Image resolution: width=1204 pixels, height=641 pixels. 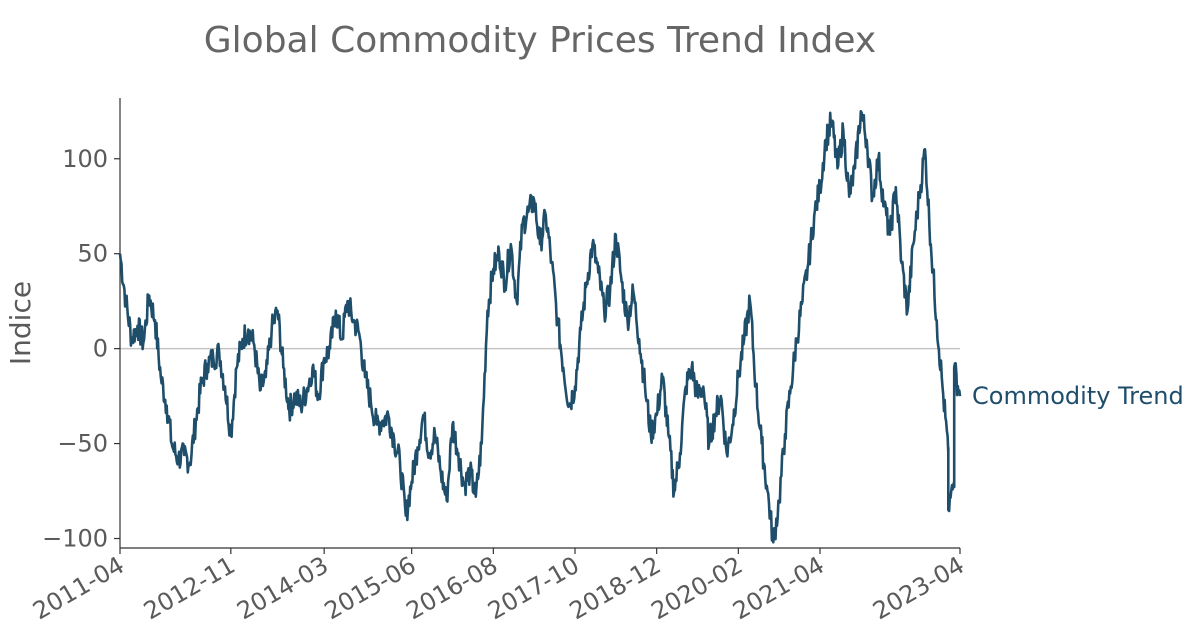 What do you see at coordinates (451, 588) in the screenshot?
I see `x-tick-label: 2016-08` at bounding box center [451, 588].